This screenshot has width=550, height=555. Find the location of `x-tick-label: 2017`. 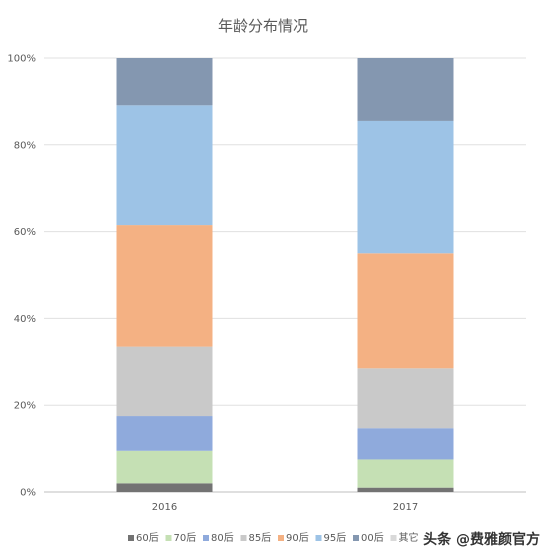

x-tick-label: 2017 is located at coordinates (405, 507).